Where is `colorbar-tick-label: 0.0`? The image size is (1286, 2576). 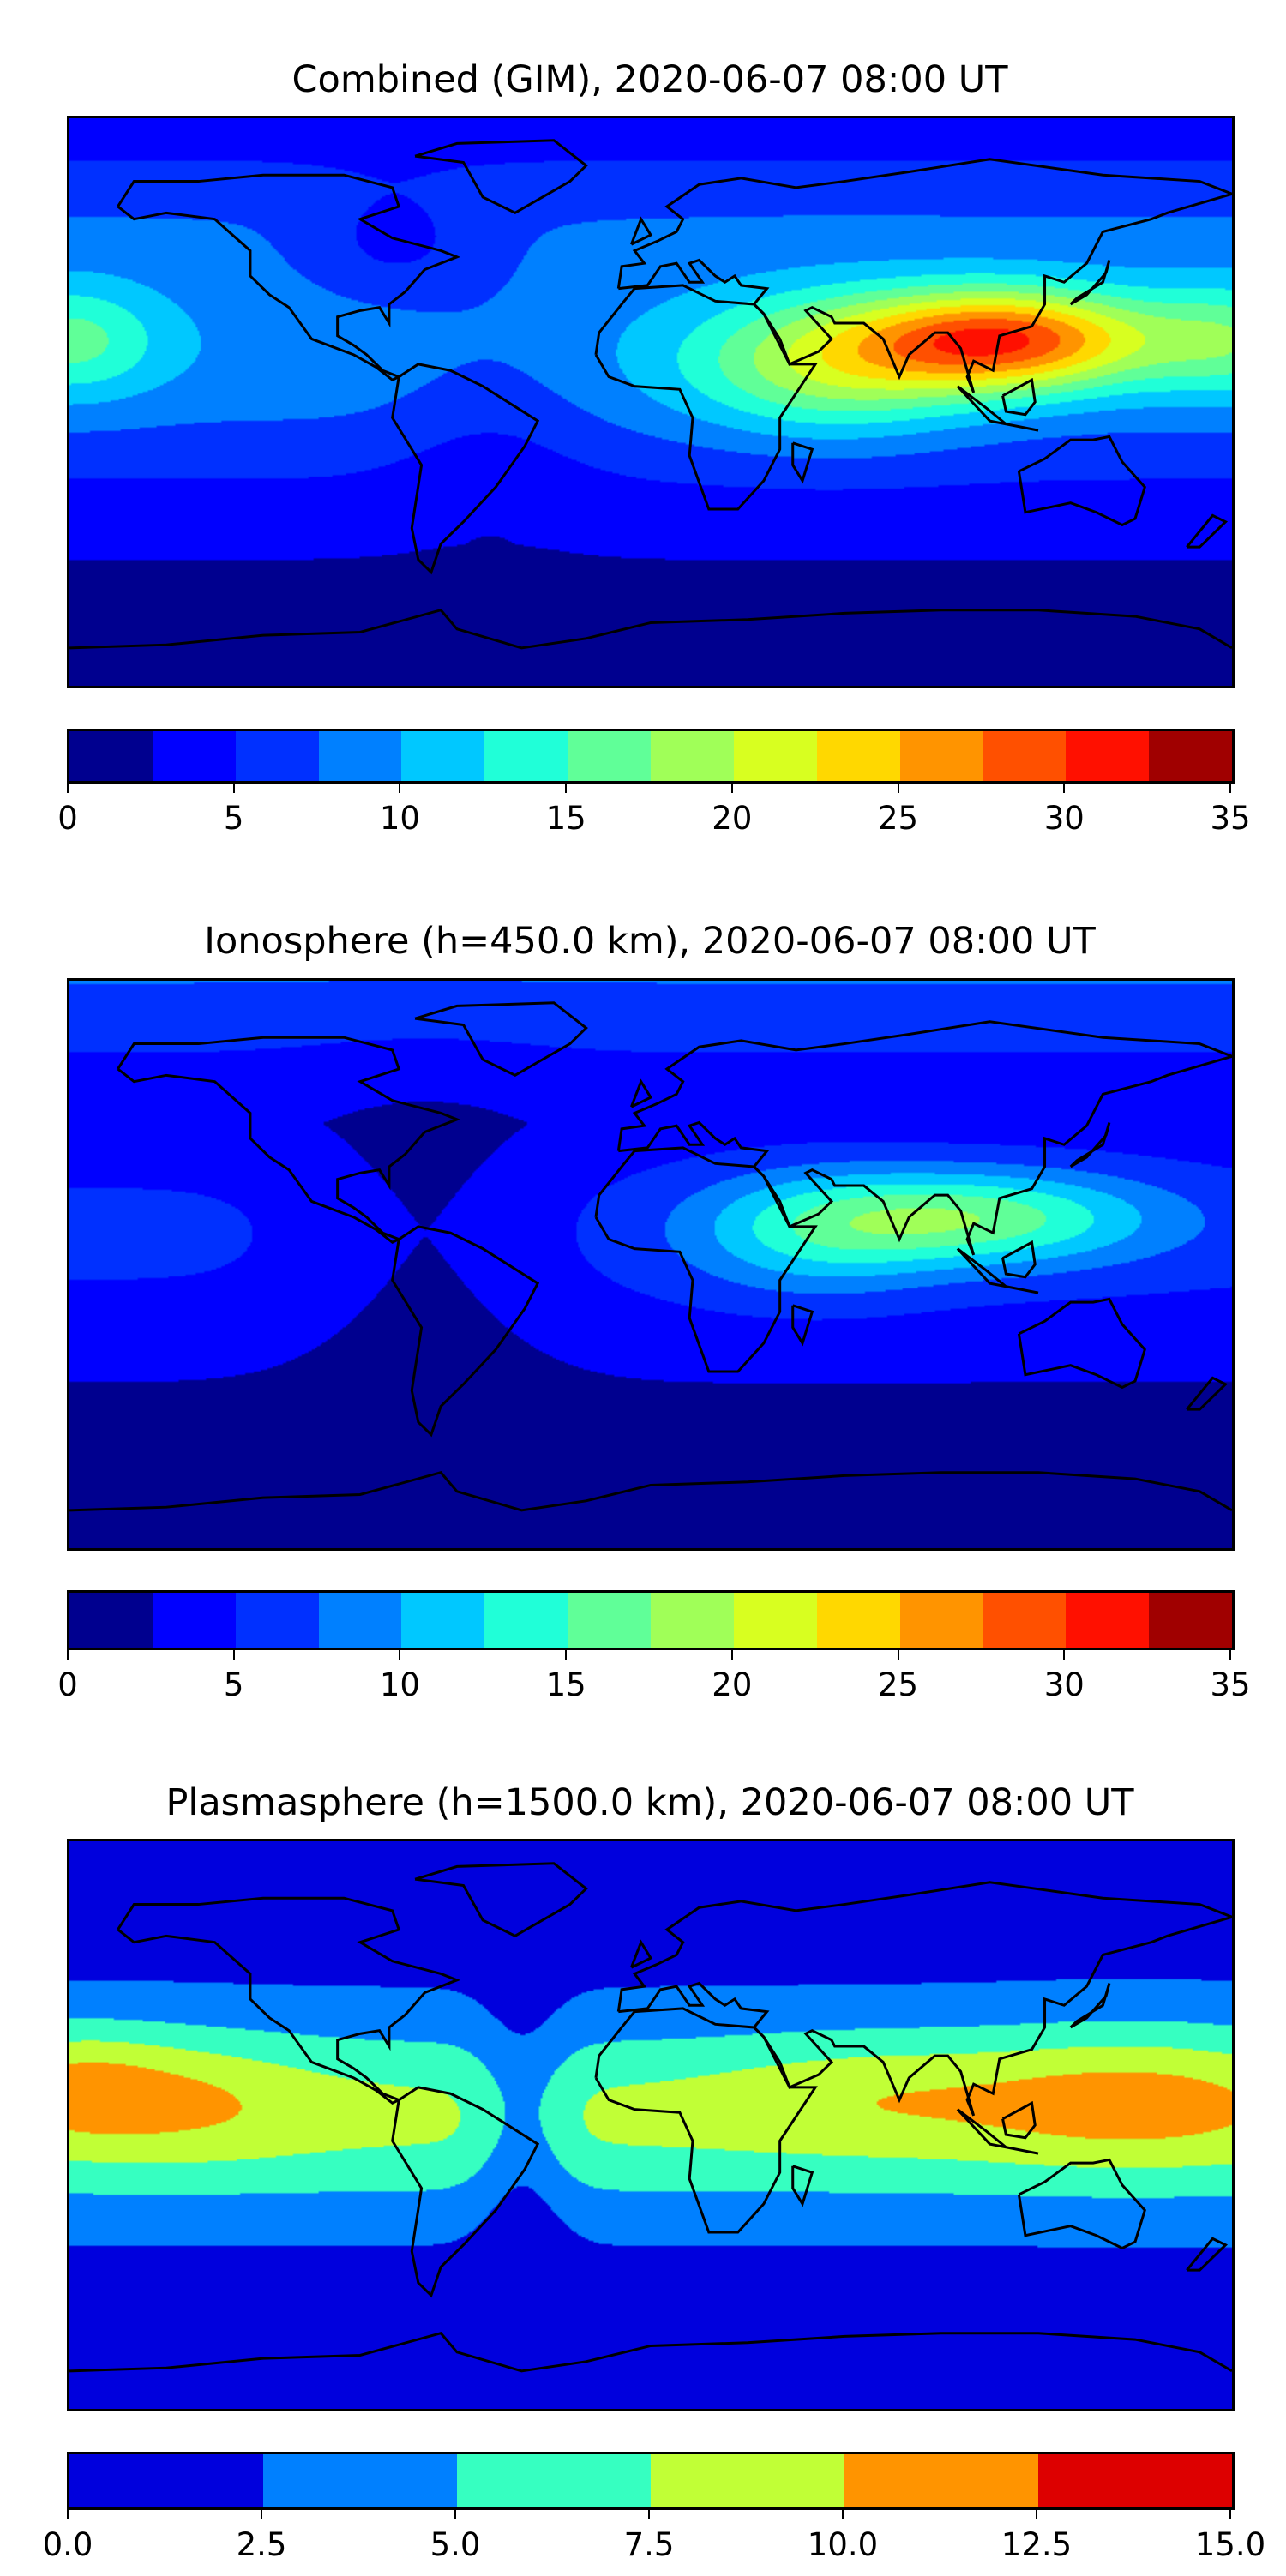 colorbar-tick-label: 0.0 is located at coordinates (67, 2544).